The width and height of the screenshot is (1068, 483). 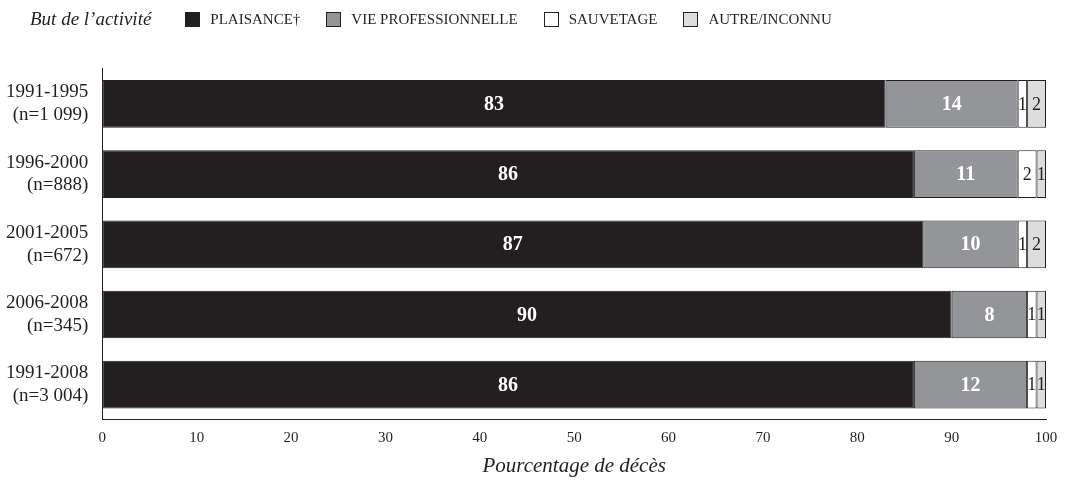 I want to click on x-tick-label: 0, so click(x=102, y=436).